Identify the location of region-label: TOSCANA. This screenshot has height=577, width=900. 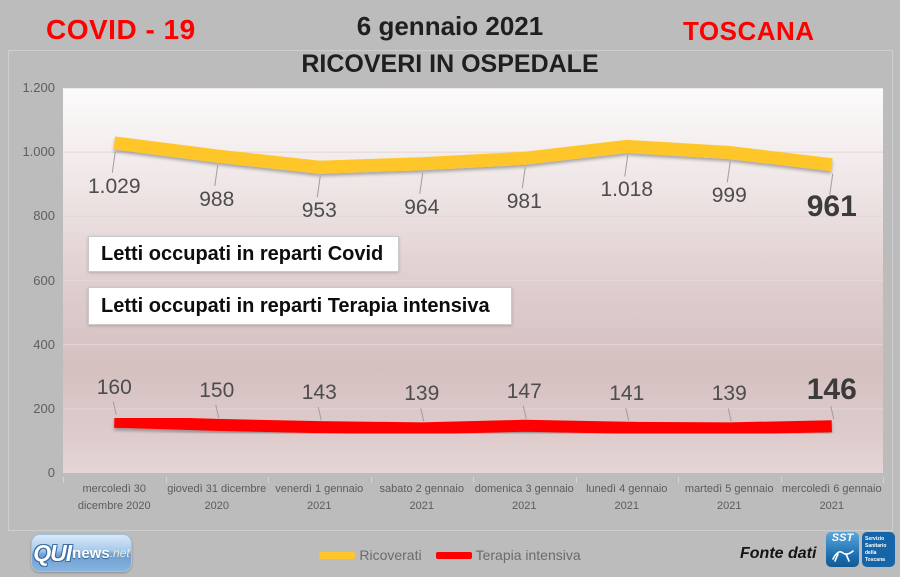
(749, 31).